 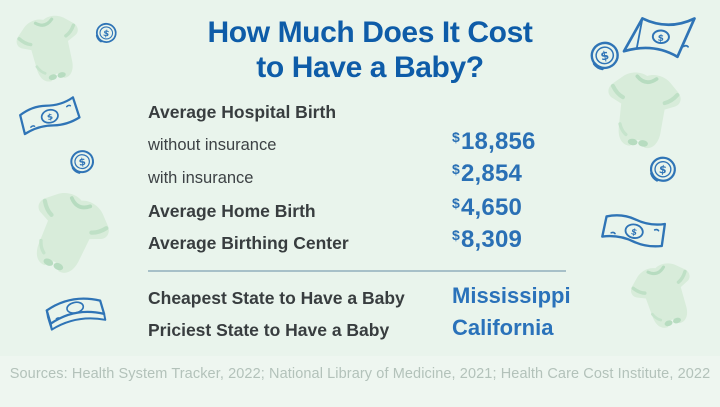 I want to click on label-average-hospital-birth: Average Hospital Birth, so click(x=242, y=112).